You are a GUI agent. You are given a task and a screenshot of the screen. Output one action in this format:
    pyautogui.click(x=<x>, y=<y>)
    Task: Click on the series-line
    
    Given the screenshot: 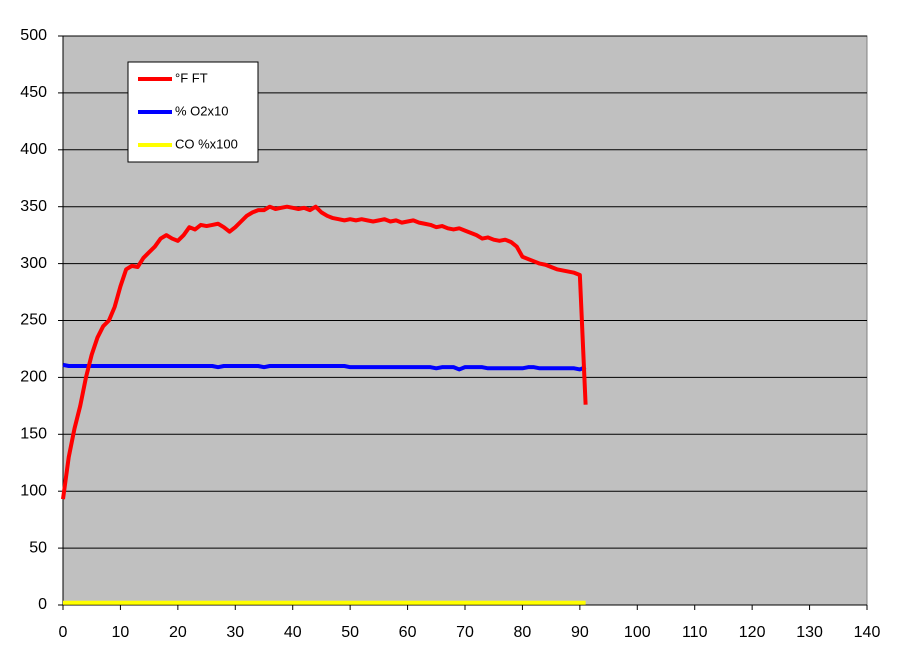 What is the action you would take?
    pyautogui.click(x=324, y=367)
    